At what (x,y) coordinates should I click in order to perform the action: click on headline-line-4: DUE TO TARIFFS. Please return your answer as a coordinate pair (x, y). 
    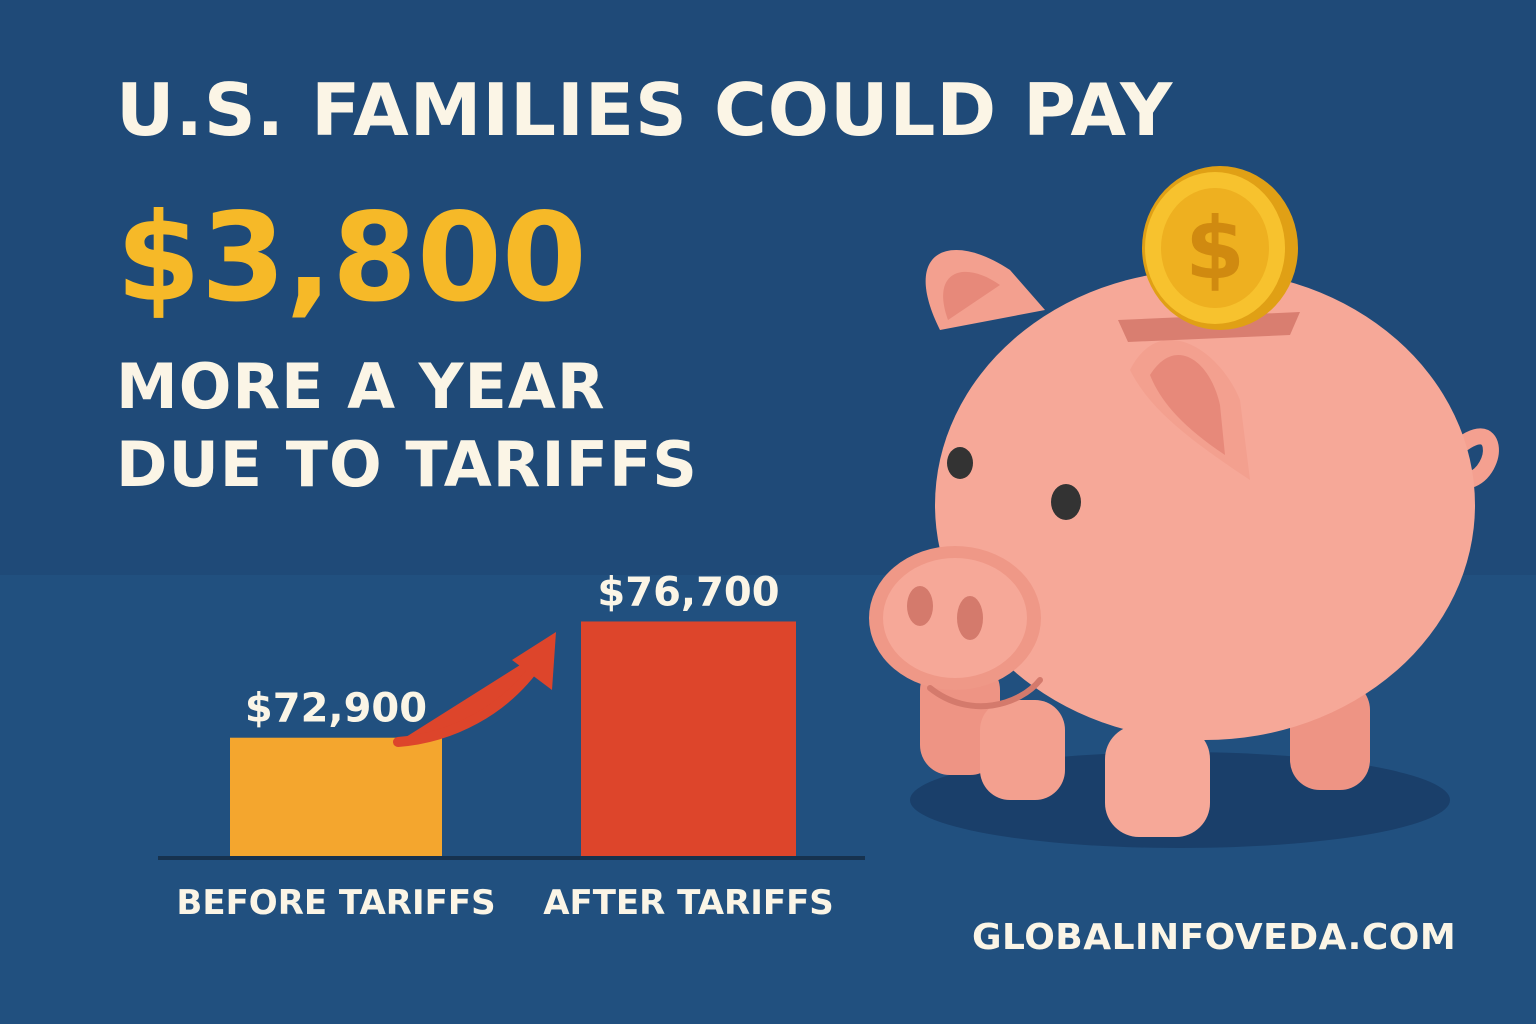
    Looking at the image, I should click on (407, 464).